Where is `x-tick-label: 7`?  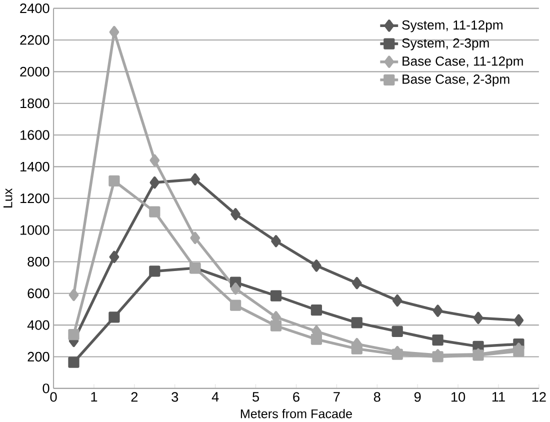 x-tick-label: 7 is located at coordinates (337, 397).